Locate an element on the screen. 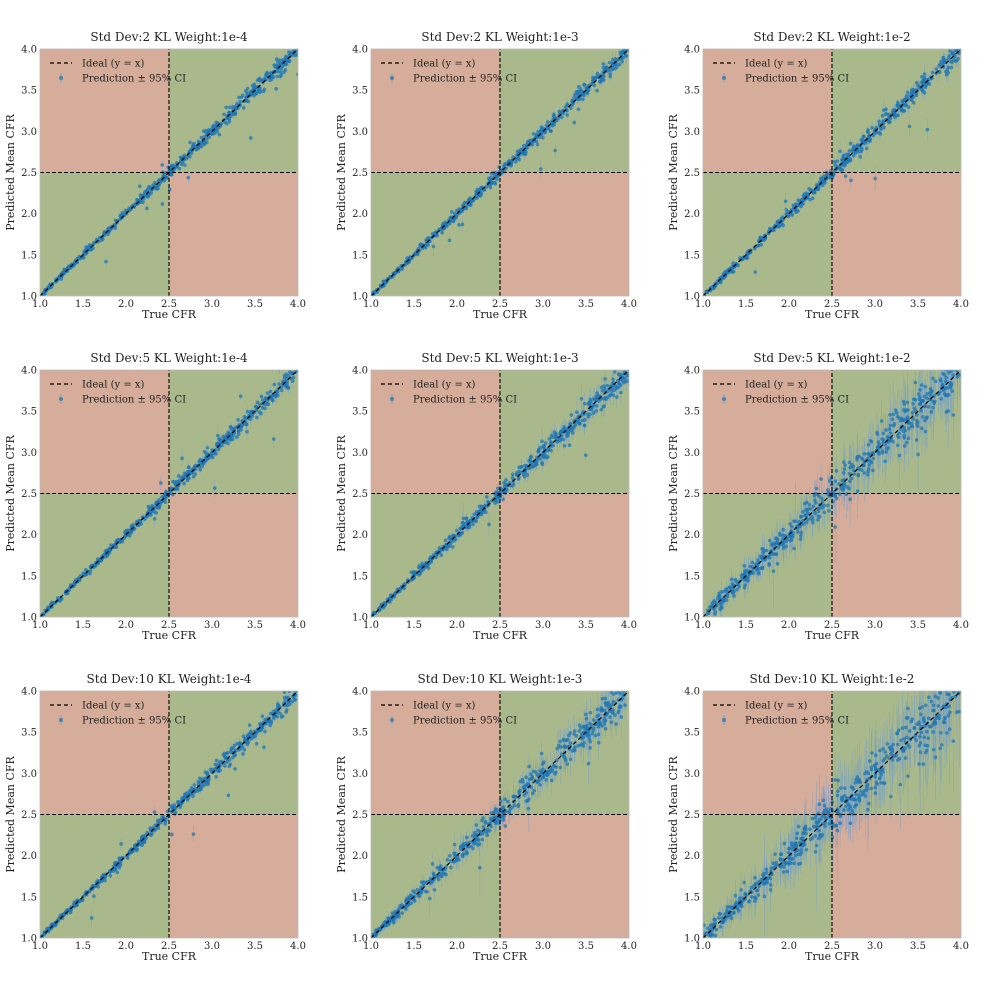 The width and height of the screenshot is (996, 996). x-tick-label: 1.0 is located at coordinates (371, 304).